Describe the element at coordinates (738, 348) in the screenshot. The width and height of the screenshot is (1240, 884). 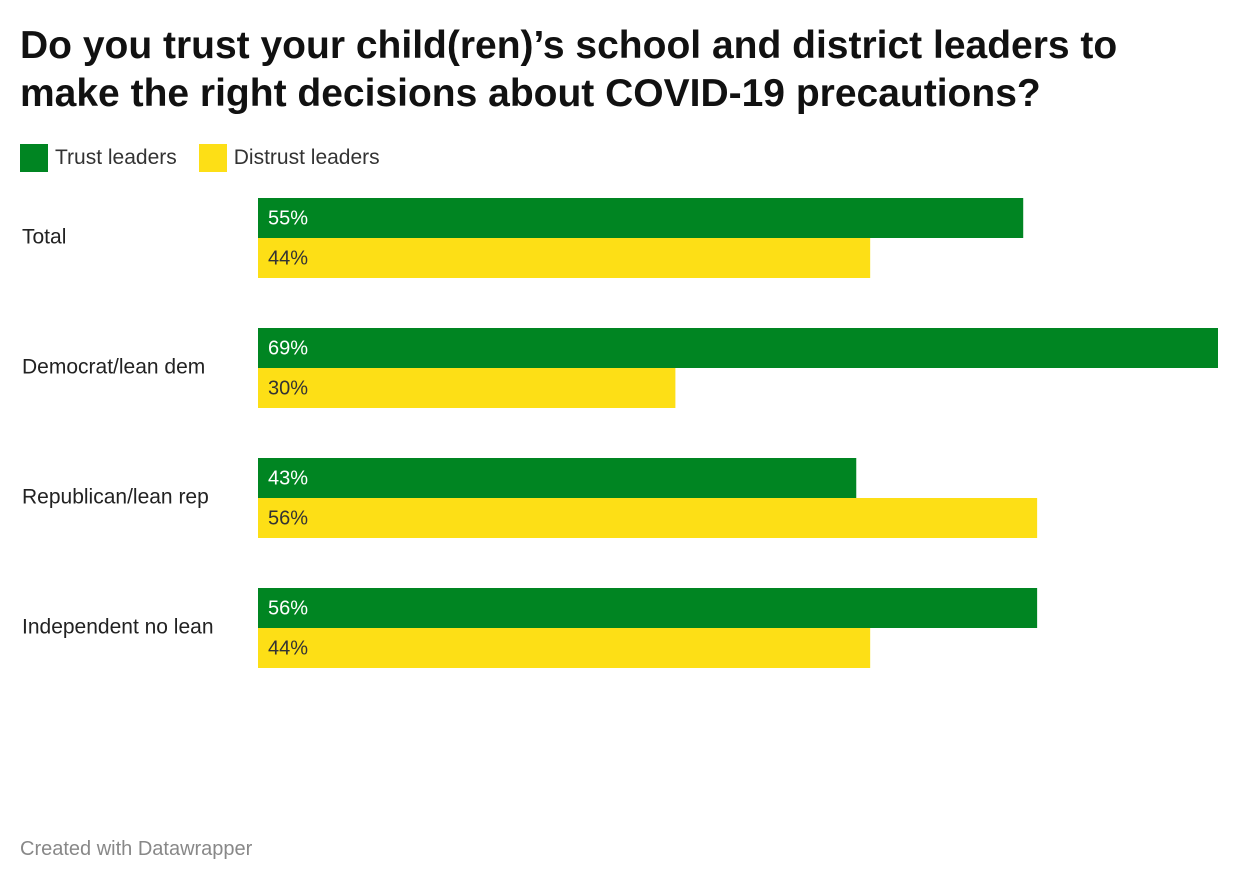
I see `bar-trust-leaders-democrat-lean-dem` at that location.